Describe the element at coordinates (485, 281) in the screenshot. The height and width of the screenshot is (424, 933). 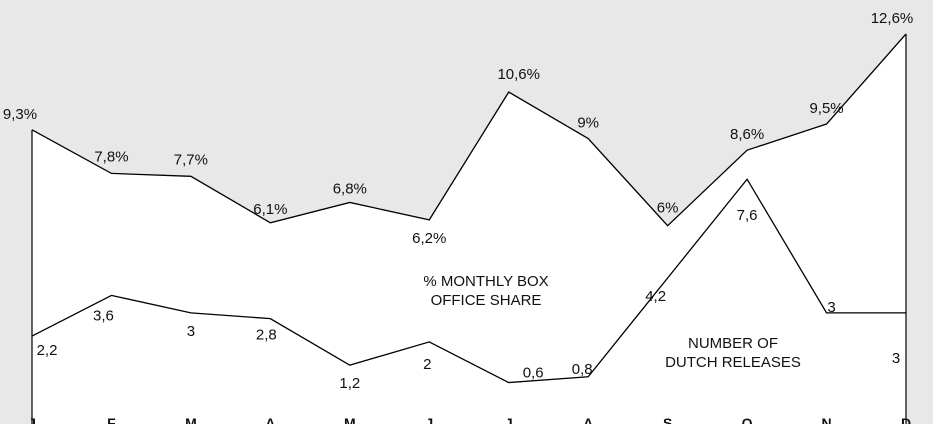
I see `annotation: % MONTHLY BOX` at that location.